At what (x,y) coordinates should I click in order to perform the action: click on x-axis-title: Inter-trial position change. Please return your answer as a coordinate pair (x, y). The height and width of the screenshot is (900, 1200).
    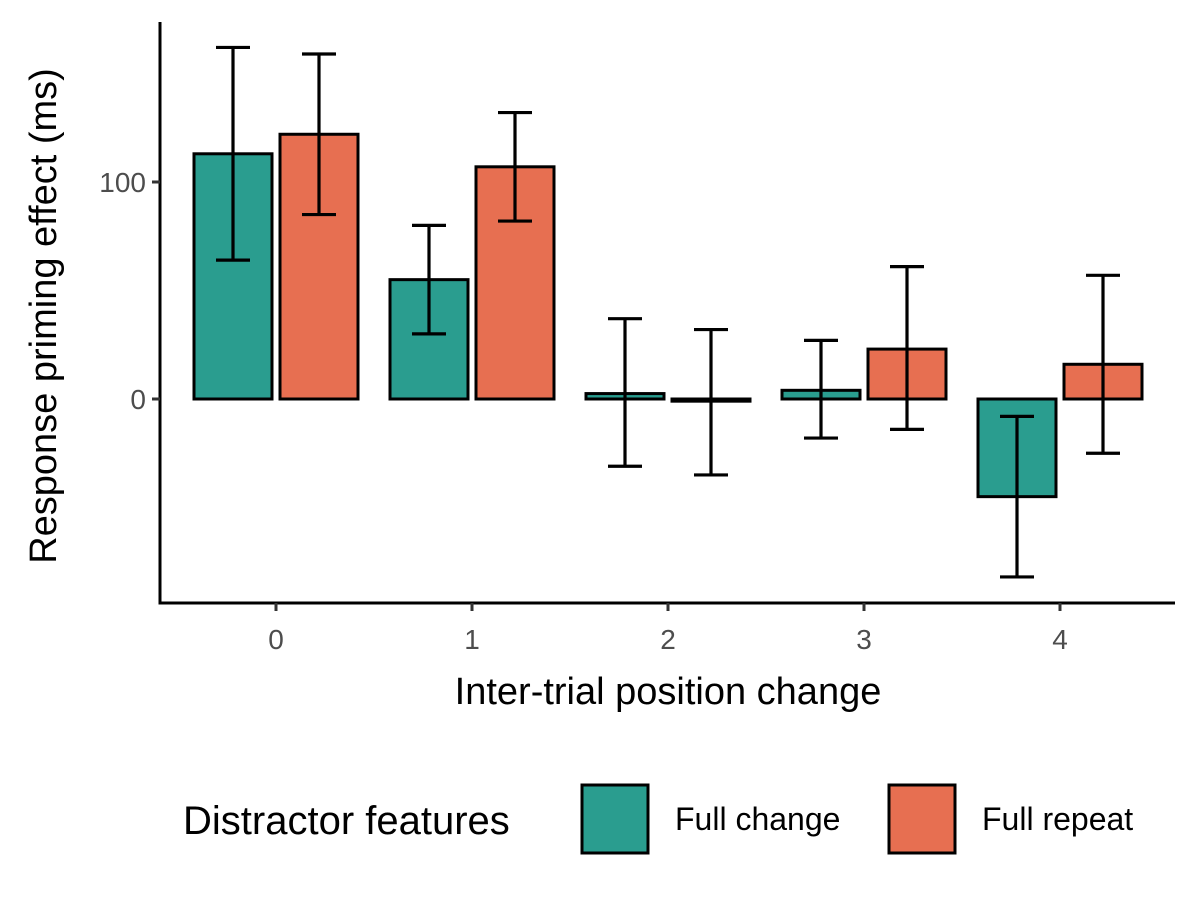
    Looking at the image, I should click on (668, 692).